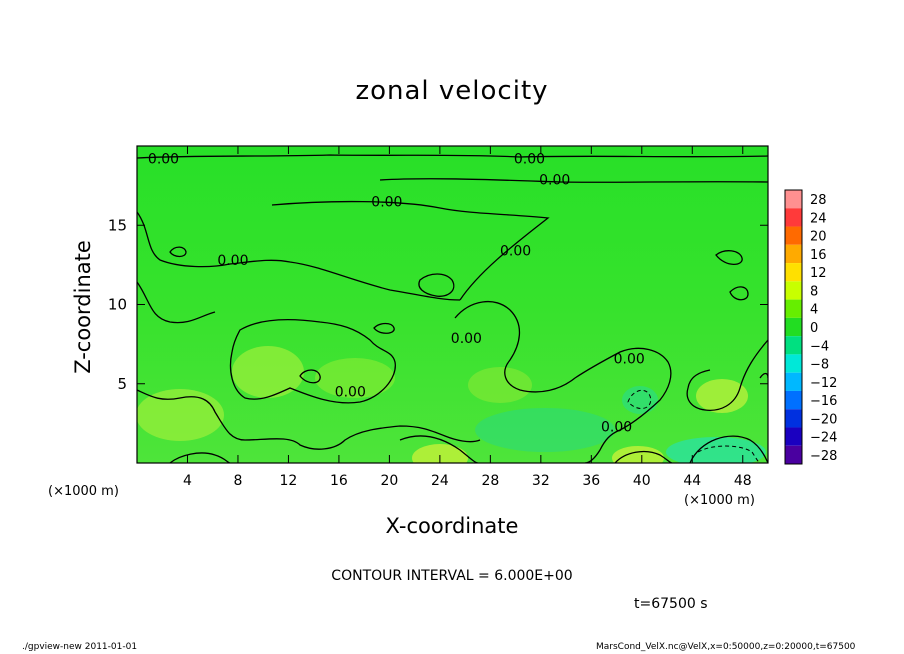  Describe the element at coordinates (818, 255) in the screenshot. I see `colorbar-label: 16` at that location.